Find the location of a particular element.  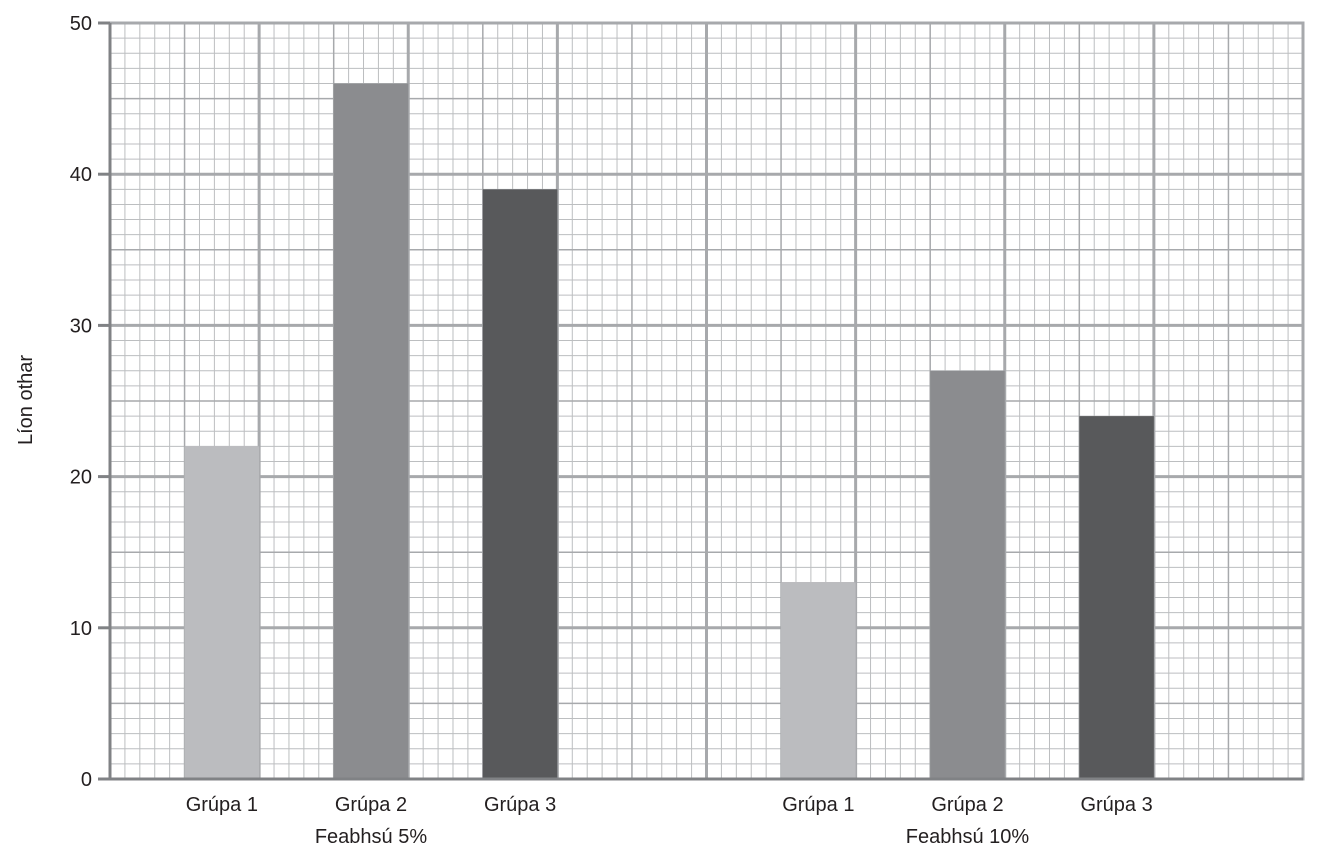

y-tick-label: 40 is located at coordinates (81, 175).